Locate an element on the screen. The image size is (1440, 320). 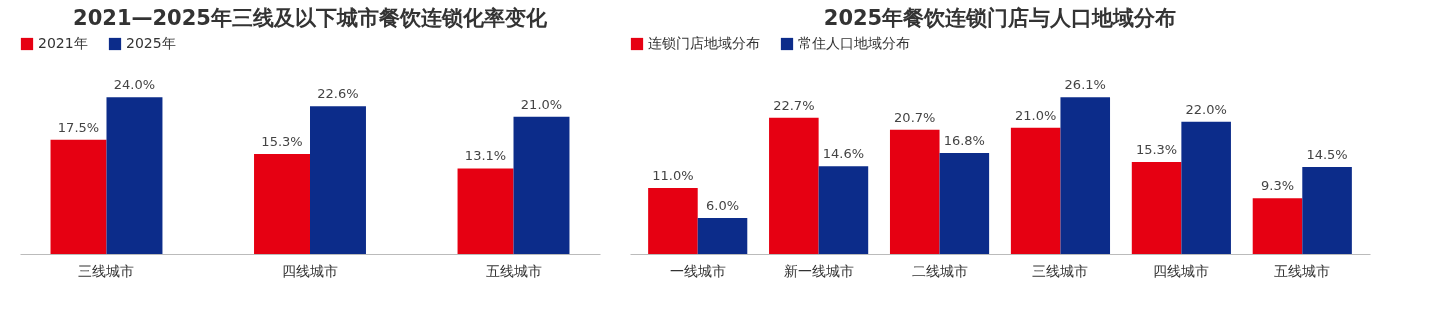
data-label: 22.6% is located at coordinates (338, 94).